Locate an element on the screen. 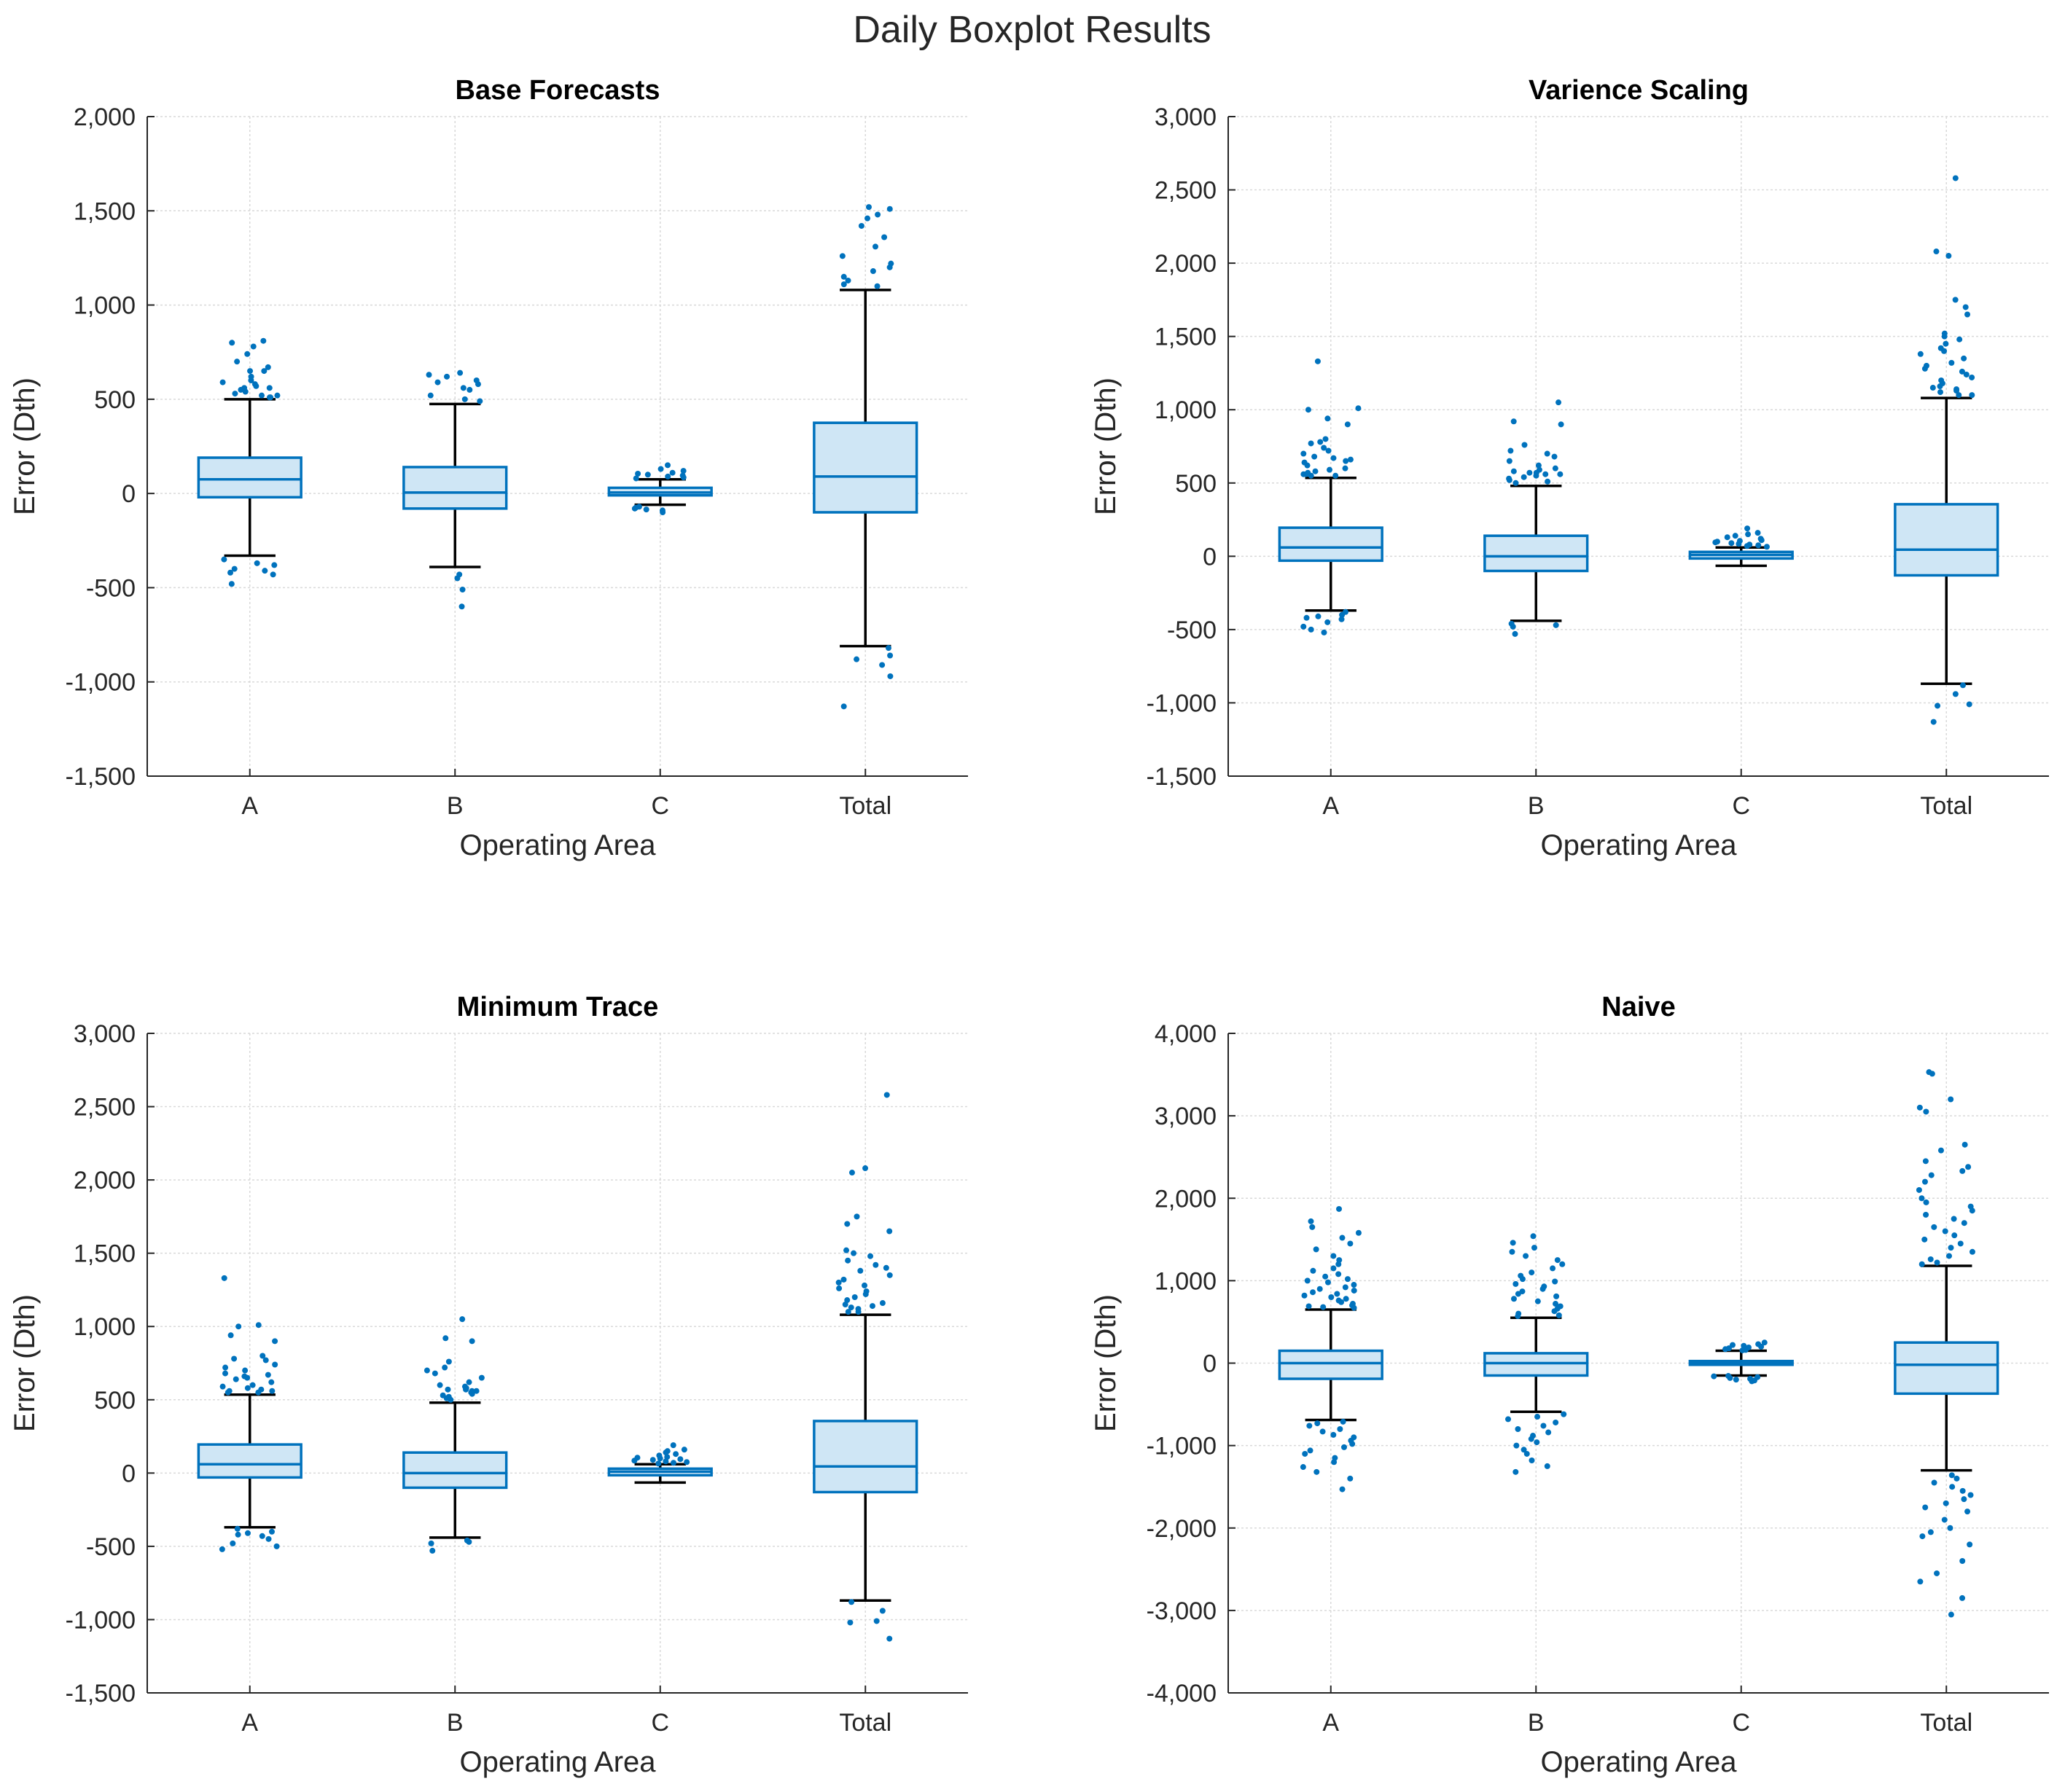 This screenshot has width=2065, height=1792. box-B is located at coordinates (455, 1435).